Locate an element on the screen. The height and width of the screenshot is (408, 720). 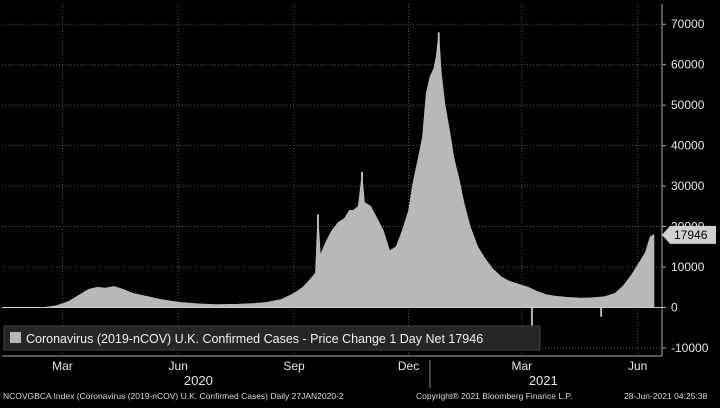
y-tick-label: -10000 is located at coordinates (690, 348).